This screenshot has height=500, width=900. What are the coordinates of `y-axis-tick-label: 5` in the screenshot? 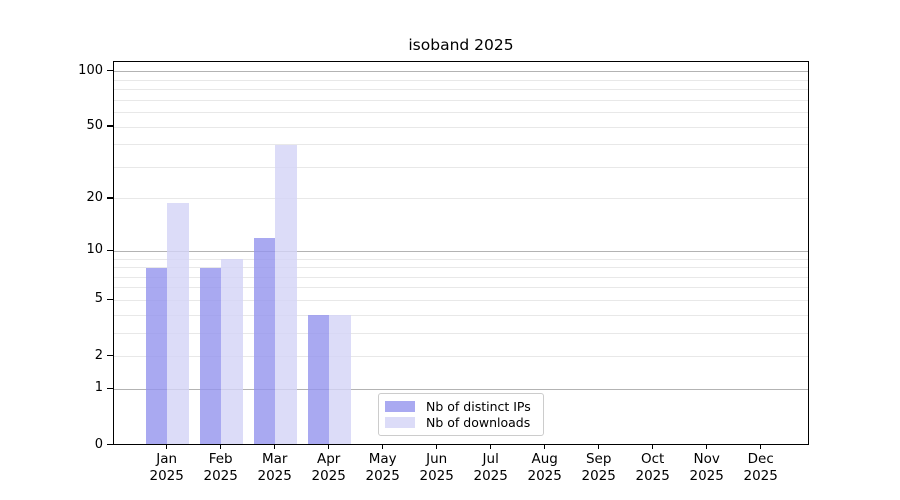 It's located at (98, 299).